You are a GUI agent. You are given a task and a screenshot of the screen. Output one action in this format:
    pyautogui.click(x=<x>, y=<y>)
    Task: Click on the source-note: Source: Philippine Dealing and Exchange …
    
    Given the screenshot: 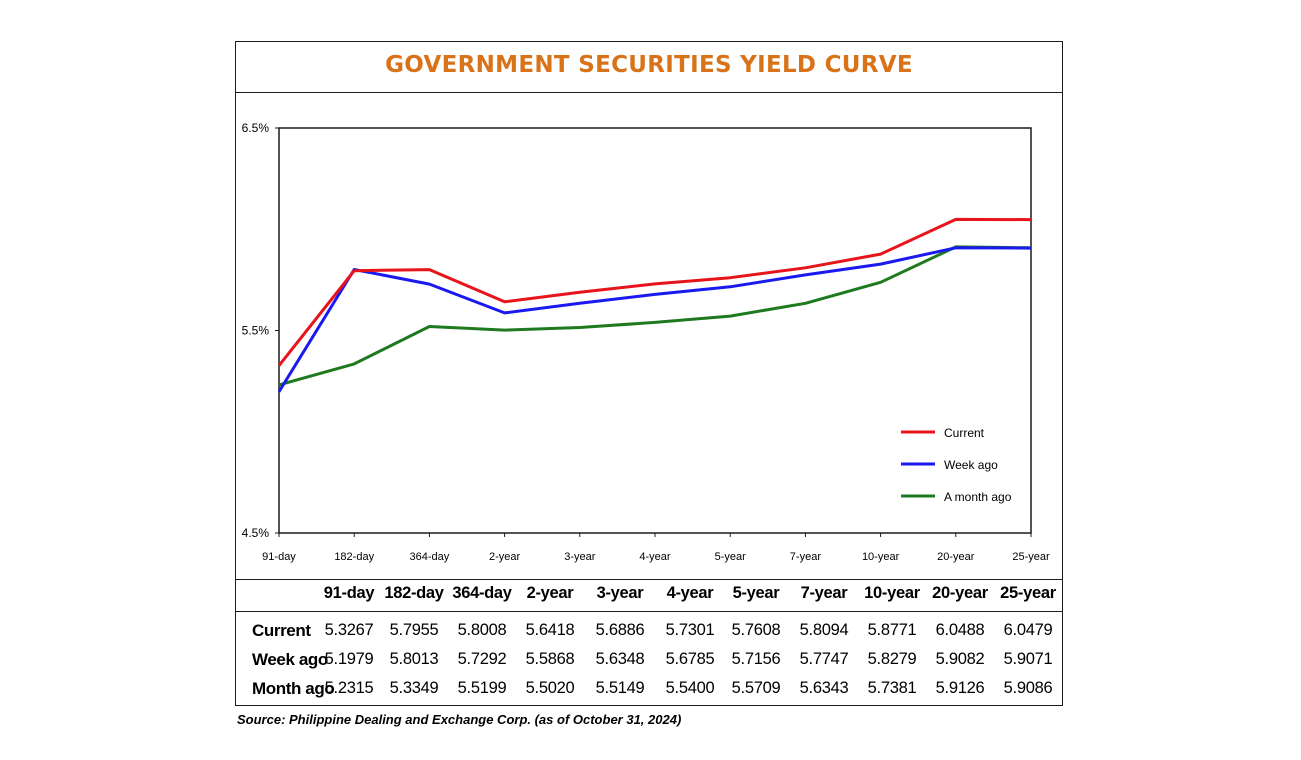 What is the action you would take?
    pyautogui.click(x=459, y=719)
    